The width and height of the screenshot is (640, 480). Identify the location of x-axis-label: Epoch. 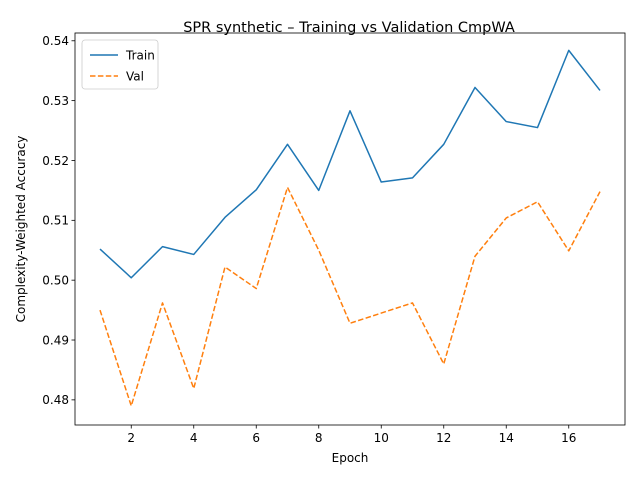
(350, 458).